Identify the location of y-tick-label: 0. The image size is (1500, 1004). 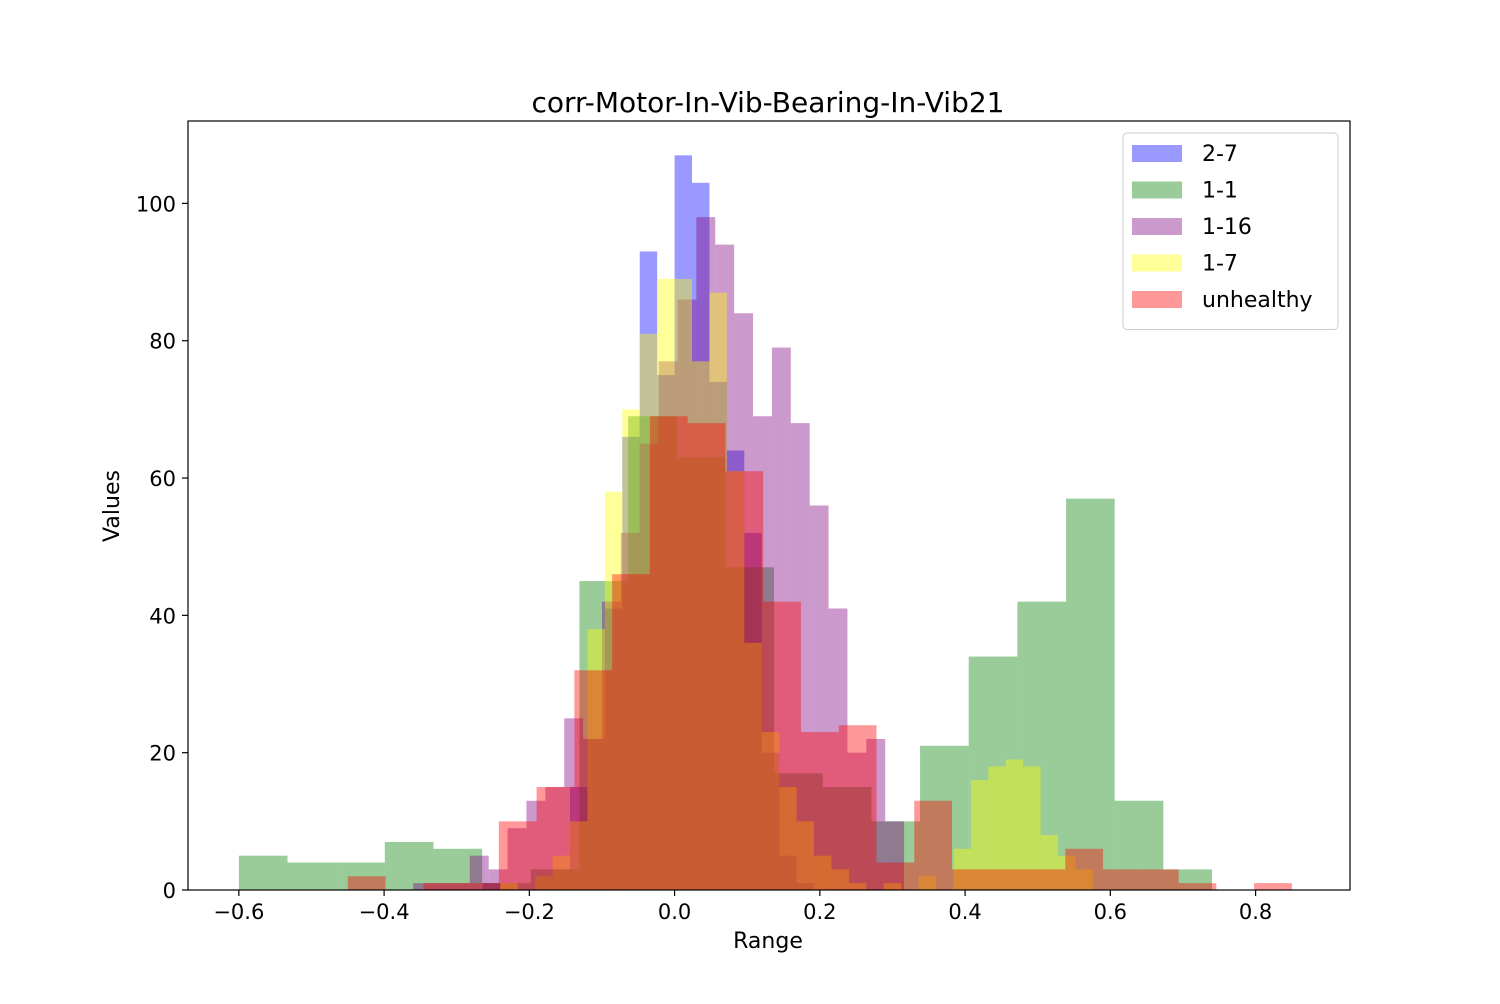
(169, 891).